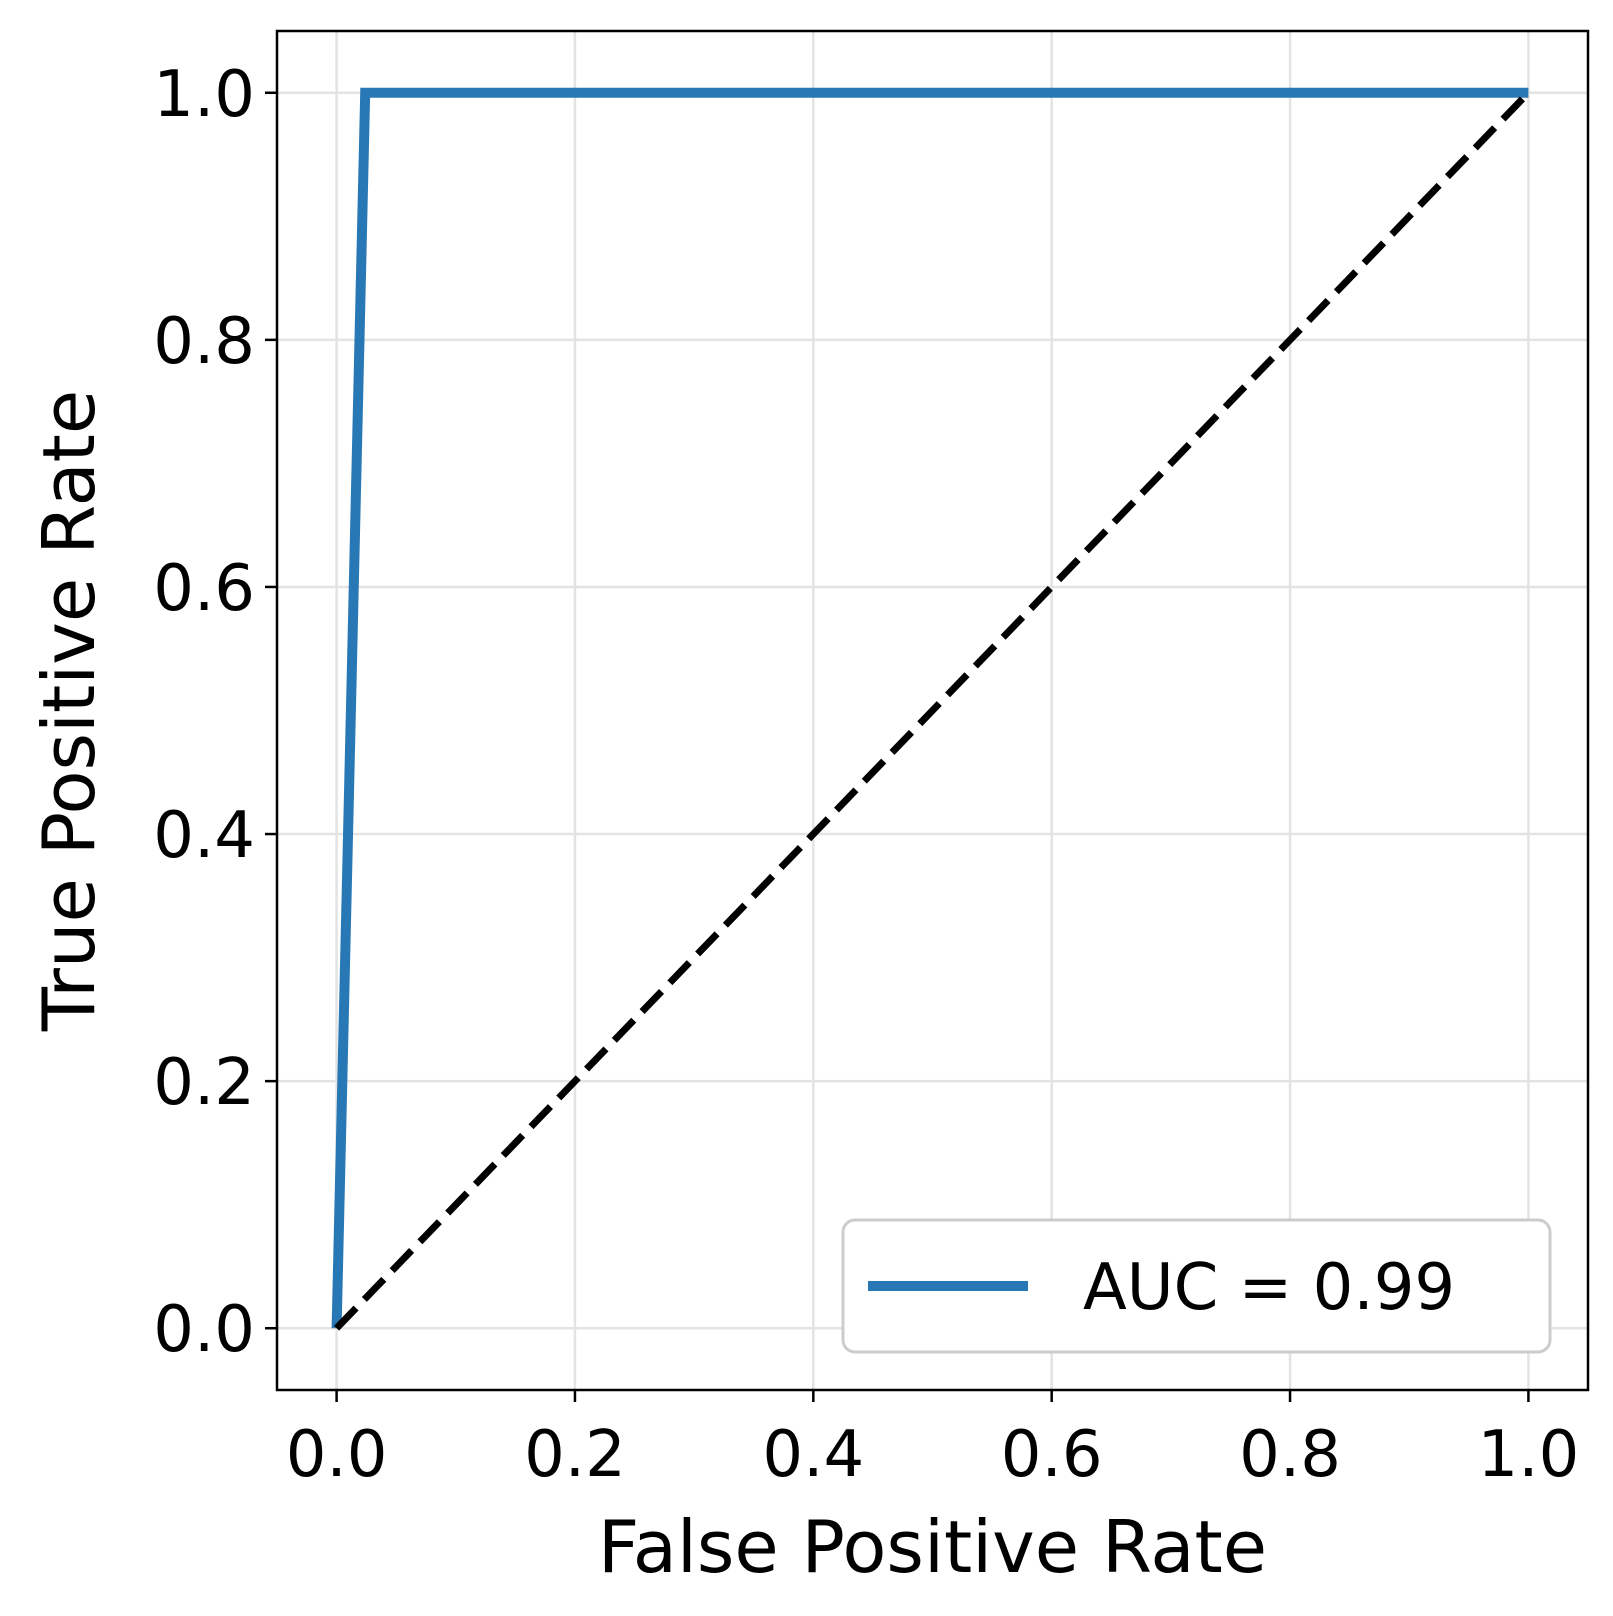 This screenshot has width=1613, height=1616. Describe the element at coordinates (204, 1083) in the screenshot. I see `y-tick-label-1: 0.2` at that location.